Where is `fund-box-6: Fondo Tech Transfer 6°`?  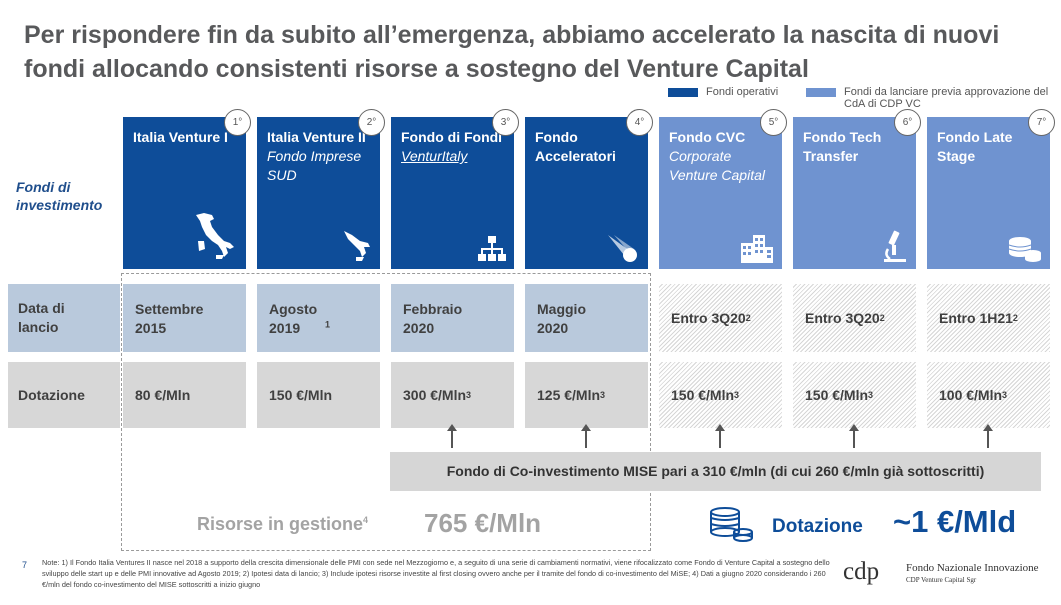 fund-box-6: Fondo Tech Transfer 6° is located at coordinates (857, 189).